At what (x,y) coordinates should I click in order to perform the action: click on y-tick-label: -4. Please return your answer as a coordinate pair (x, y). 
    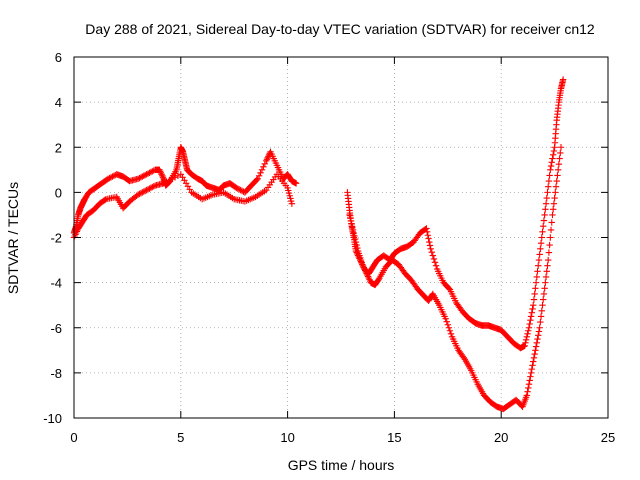
    Looking at the image, I should click on (56, 283).